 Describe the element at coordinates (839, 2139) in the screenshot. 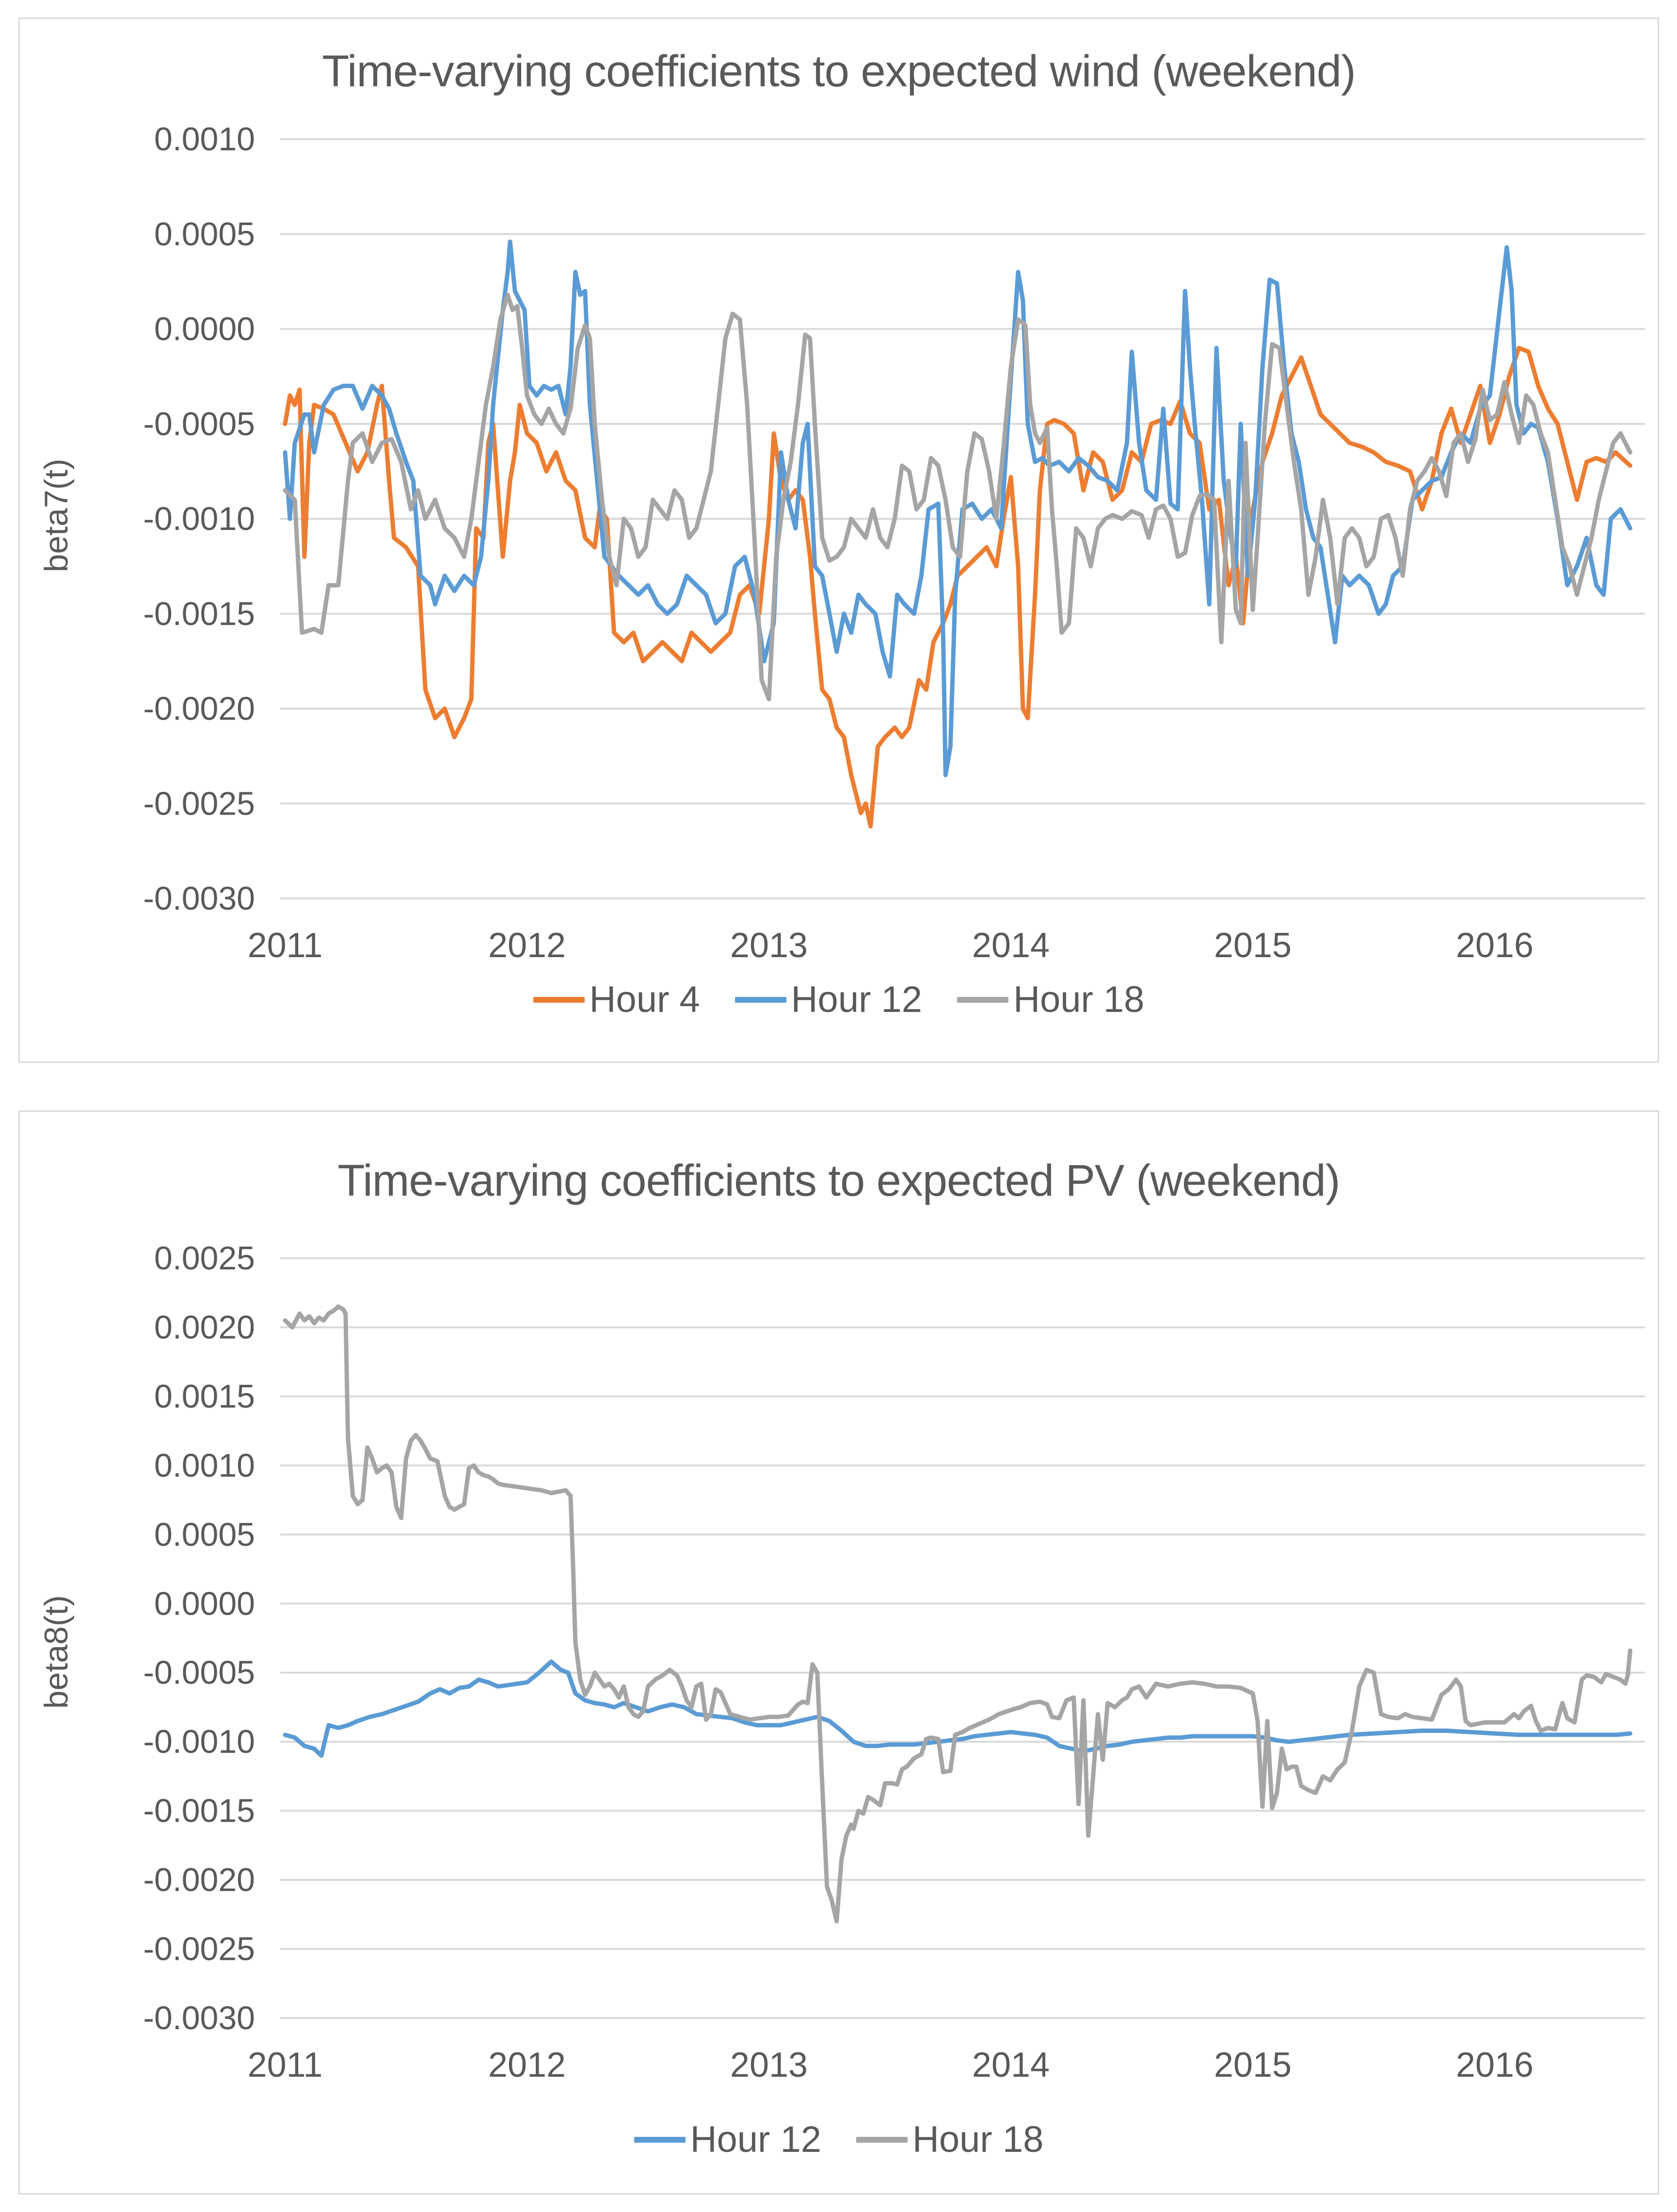

I see `pv-legend: Hour 12 Hour 18` at that location.